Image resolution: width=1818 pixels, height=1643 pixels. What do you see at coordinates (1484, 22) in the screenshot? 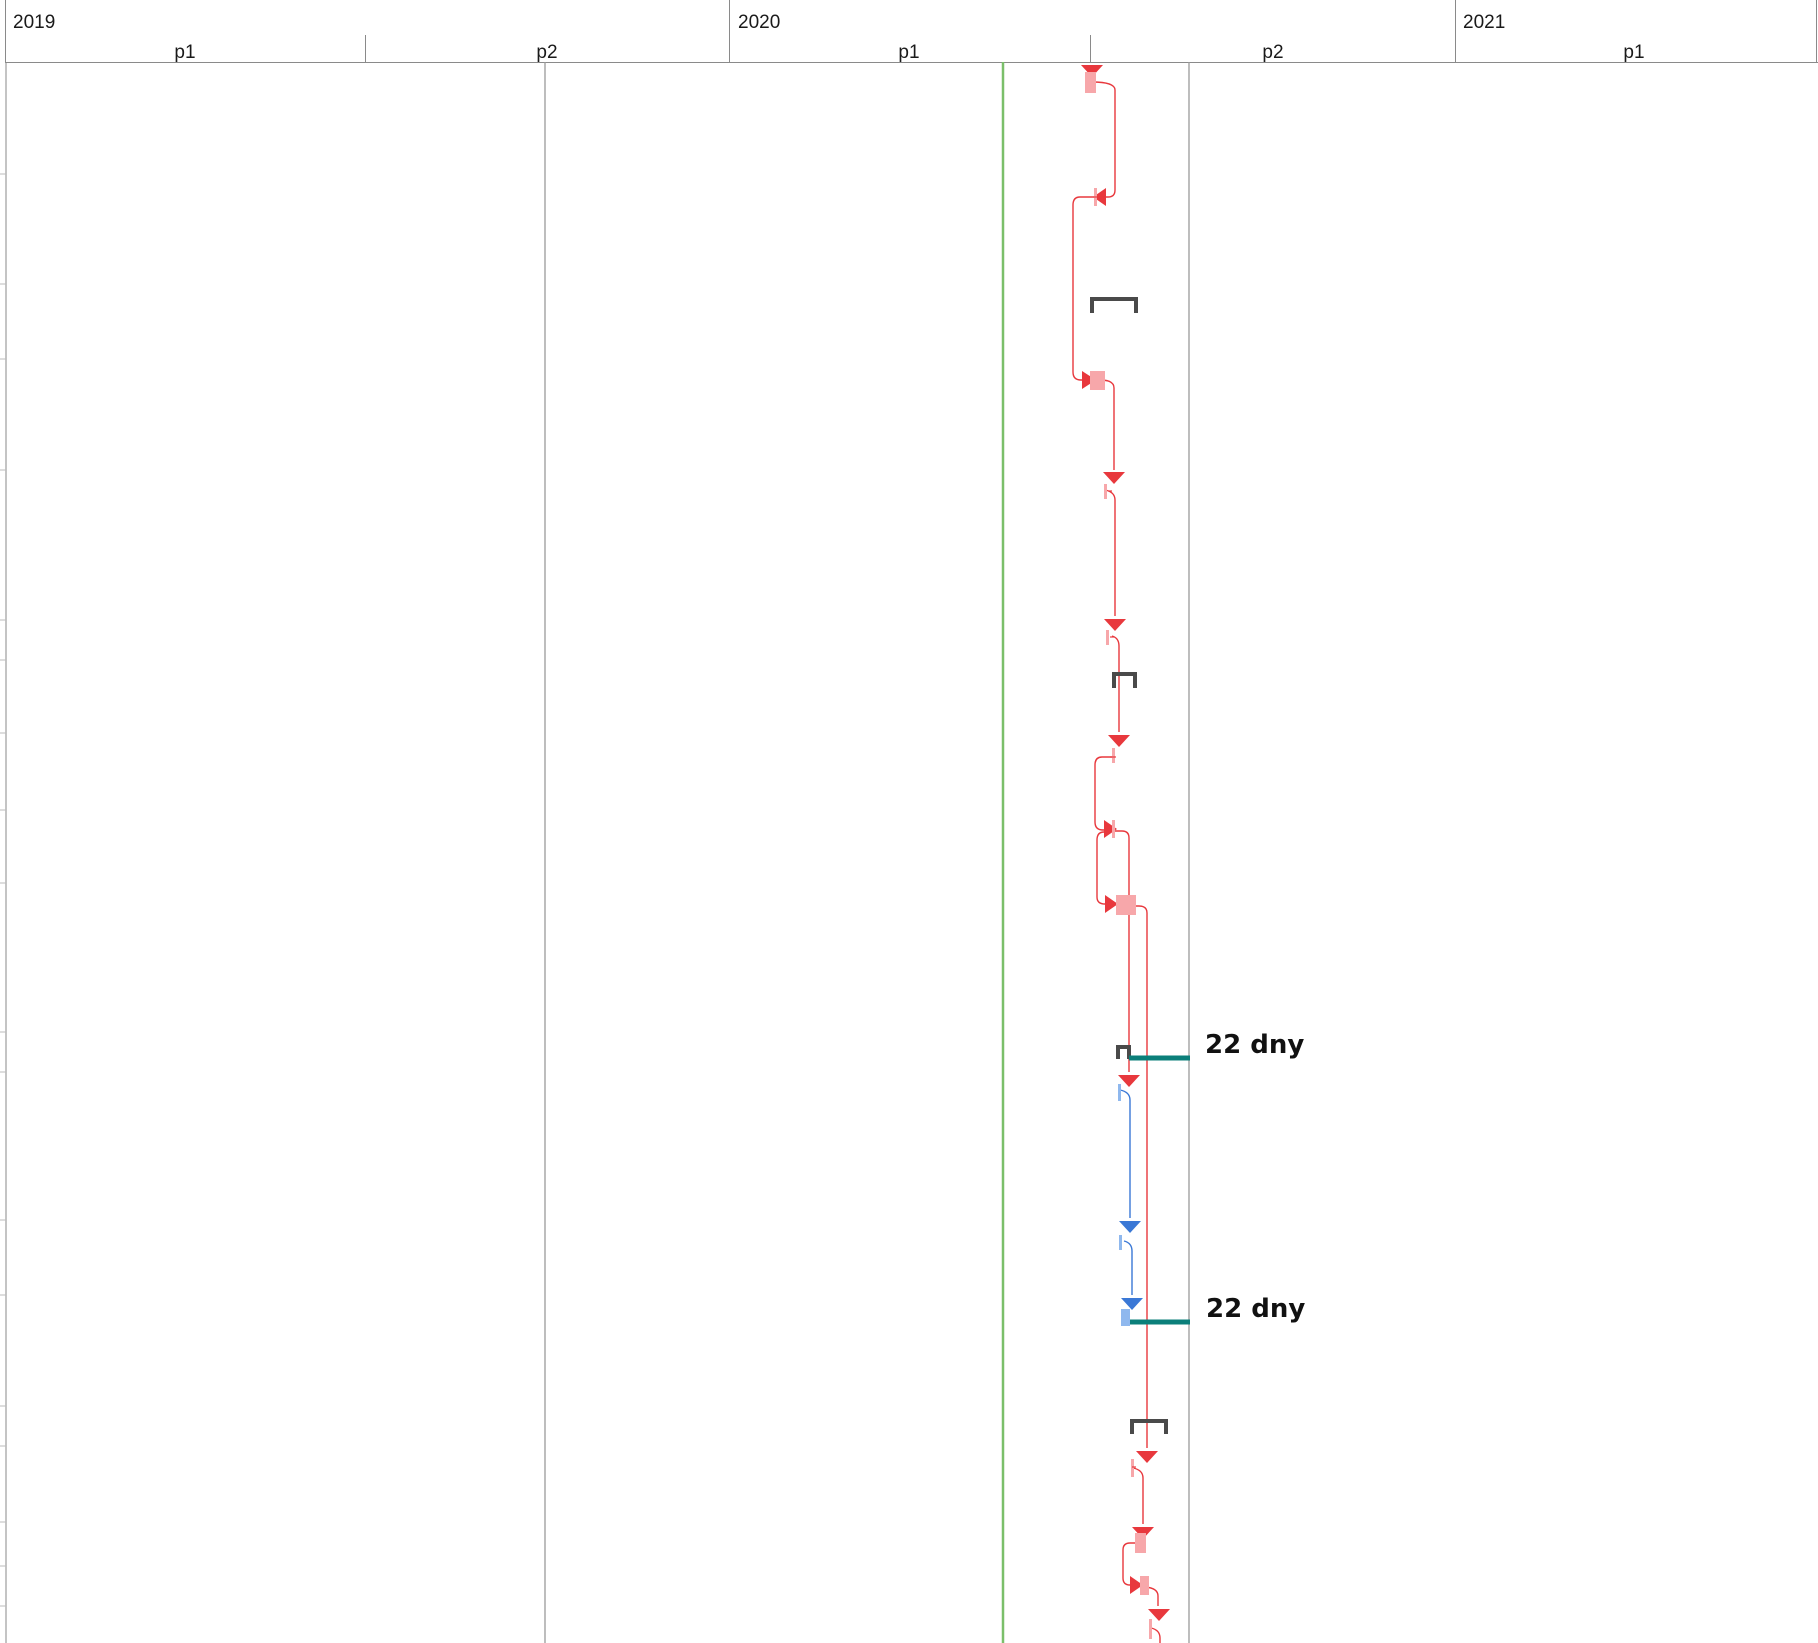
I see `year-label-2021: 2021` at bounding box center [1484, 22].